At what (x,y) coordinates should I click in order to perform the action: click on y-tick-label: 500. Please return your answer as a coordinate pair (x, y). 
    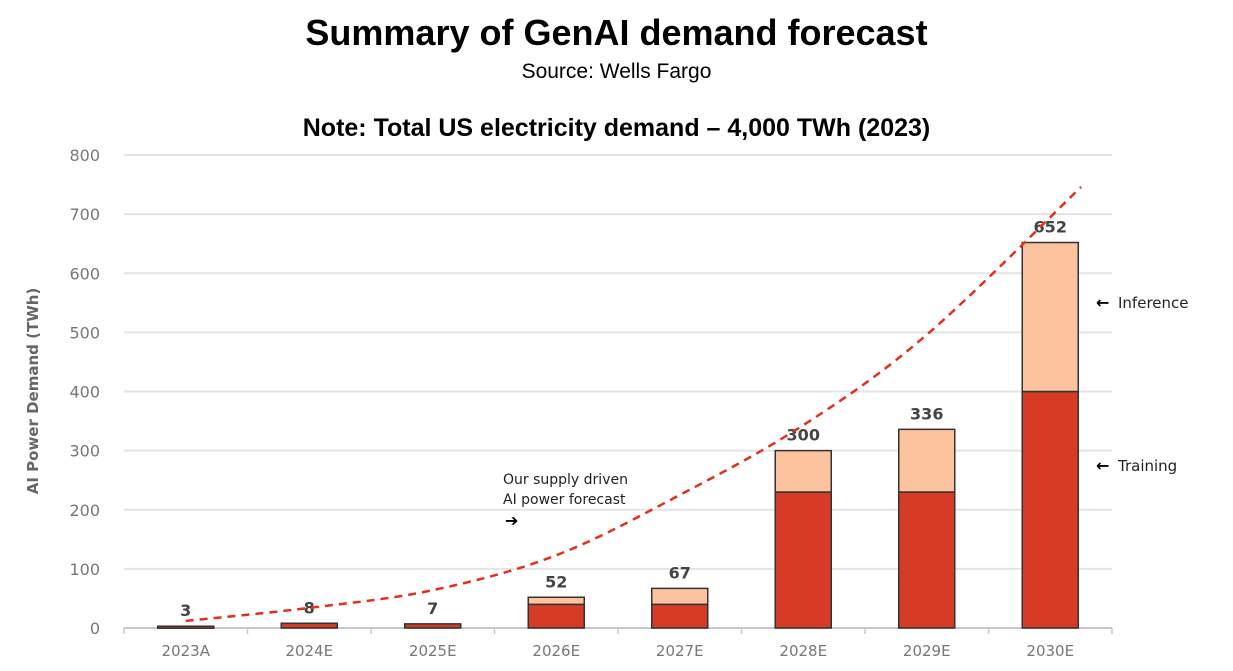
    Looking at the image, I should click on (84, 332).